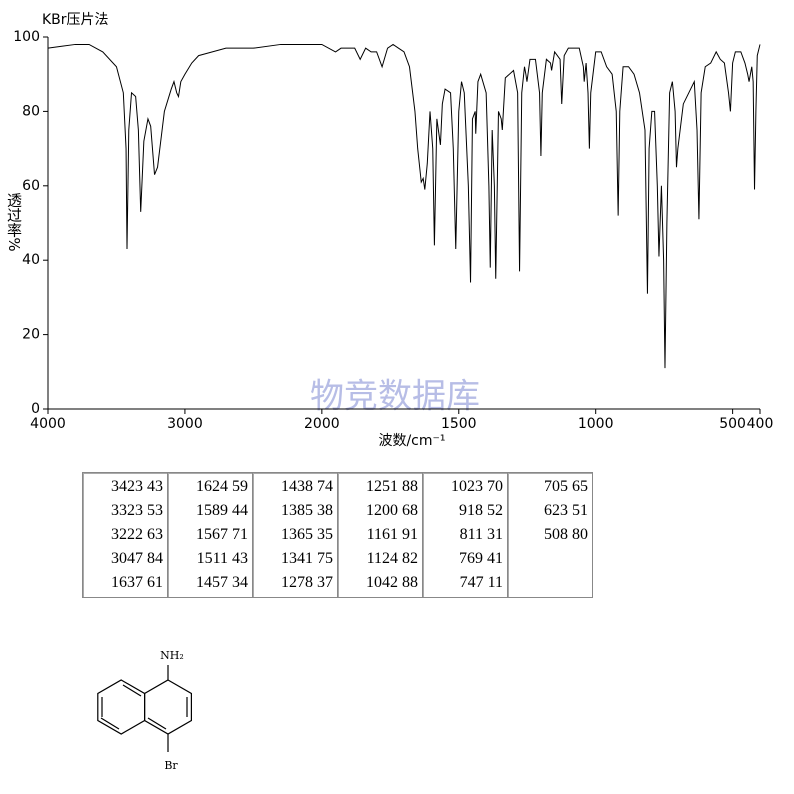 Image resolution: width=794 pixels, height=794 pixels. Describe the element at coordinates (185, 424) in the screenshot. I see `x-tick-label: 3000` at that location.